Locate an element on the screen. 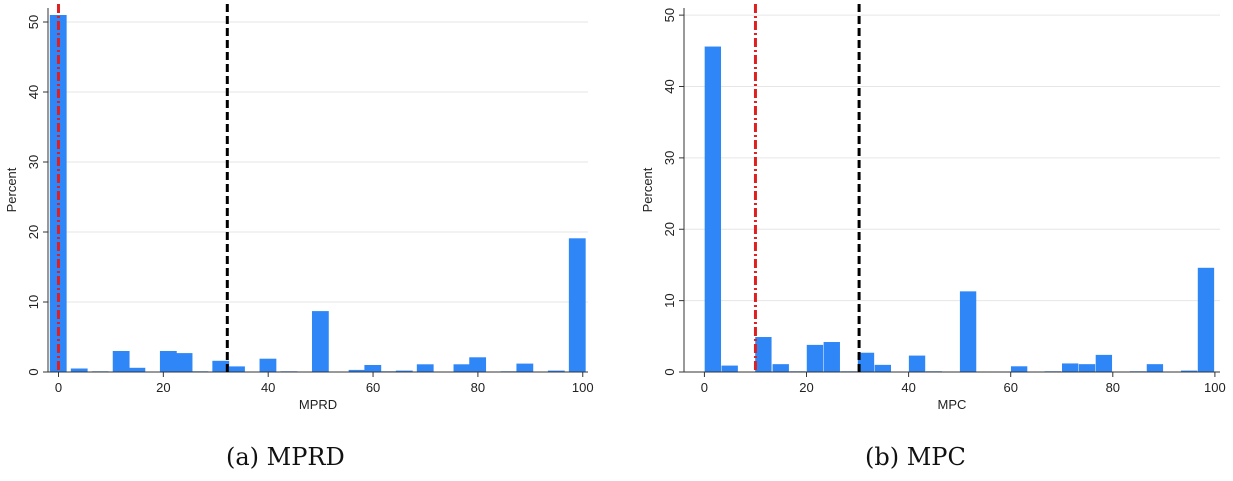 Image resolution: width=1233 pixels, height=481 pixels. x-axis-title: MPC is located at coordinates (952, 404).